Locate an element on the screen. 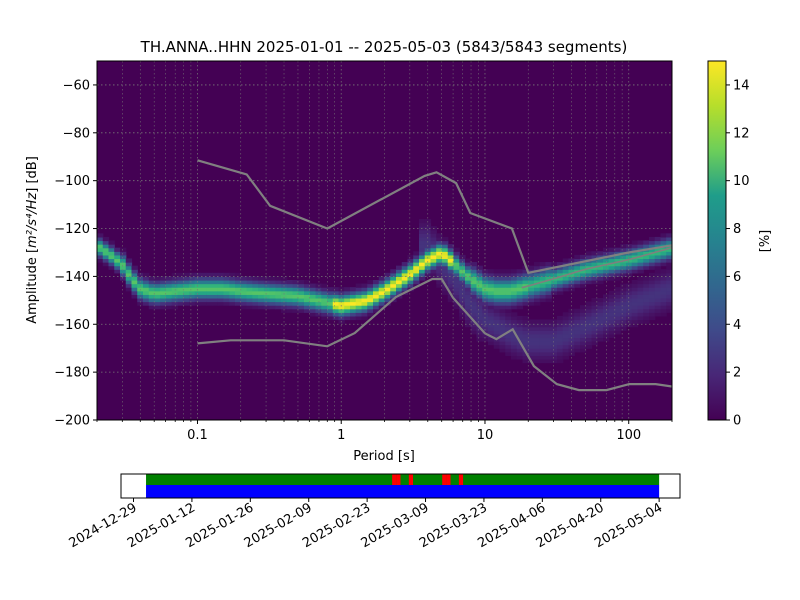 This screenshot has height=600, width=800. colorbar-tick-label: 6 is located at coordinates (737, 277).